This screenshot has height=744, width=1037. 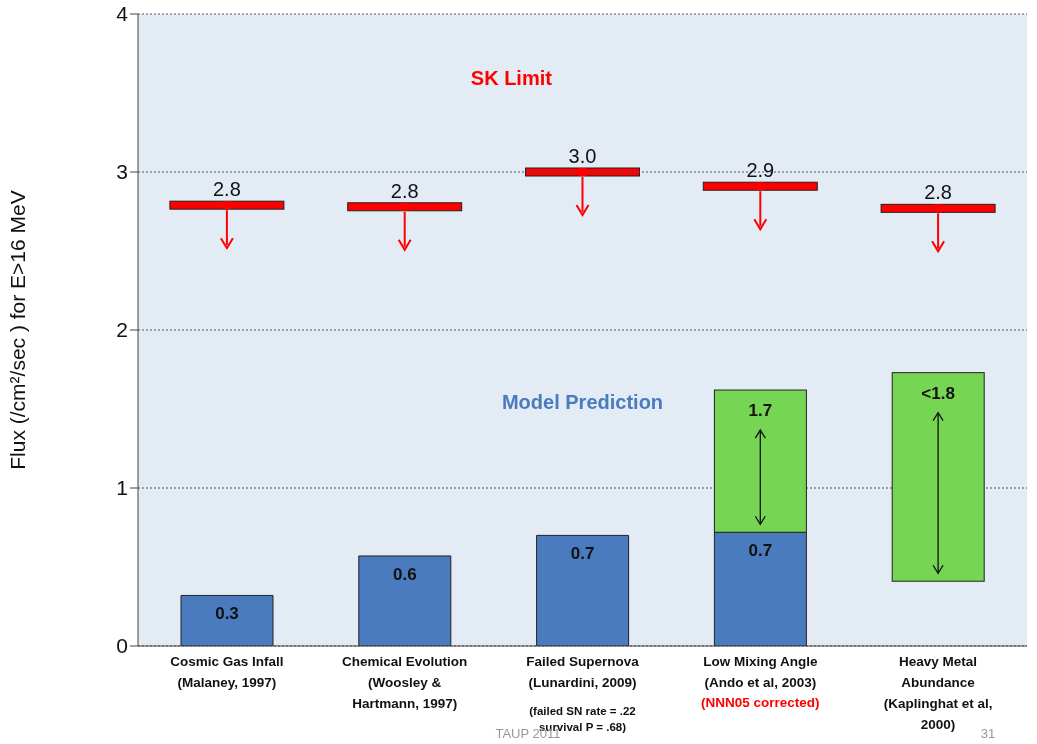 What do you see at coordinates (582, 402) in the screenshot?
I see `text: Model Prediction` at bounding box center [582, 402].